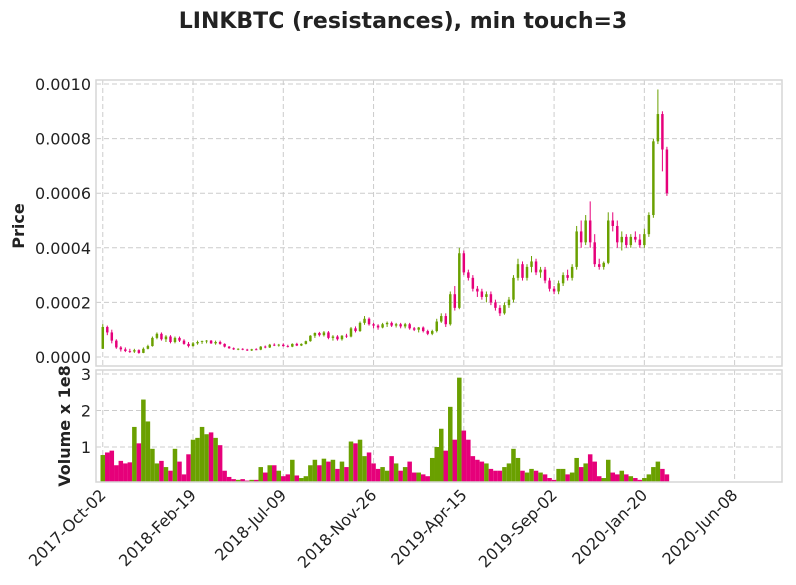  Describe the element at coordinates (63, 357) in the screenshot. I see `price-ytick-label: 0.0000` at that location.